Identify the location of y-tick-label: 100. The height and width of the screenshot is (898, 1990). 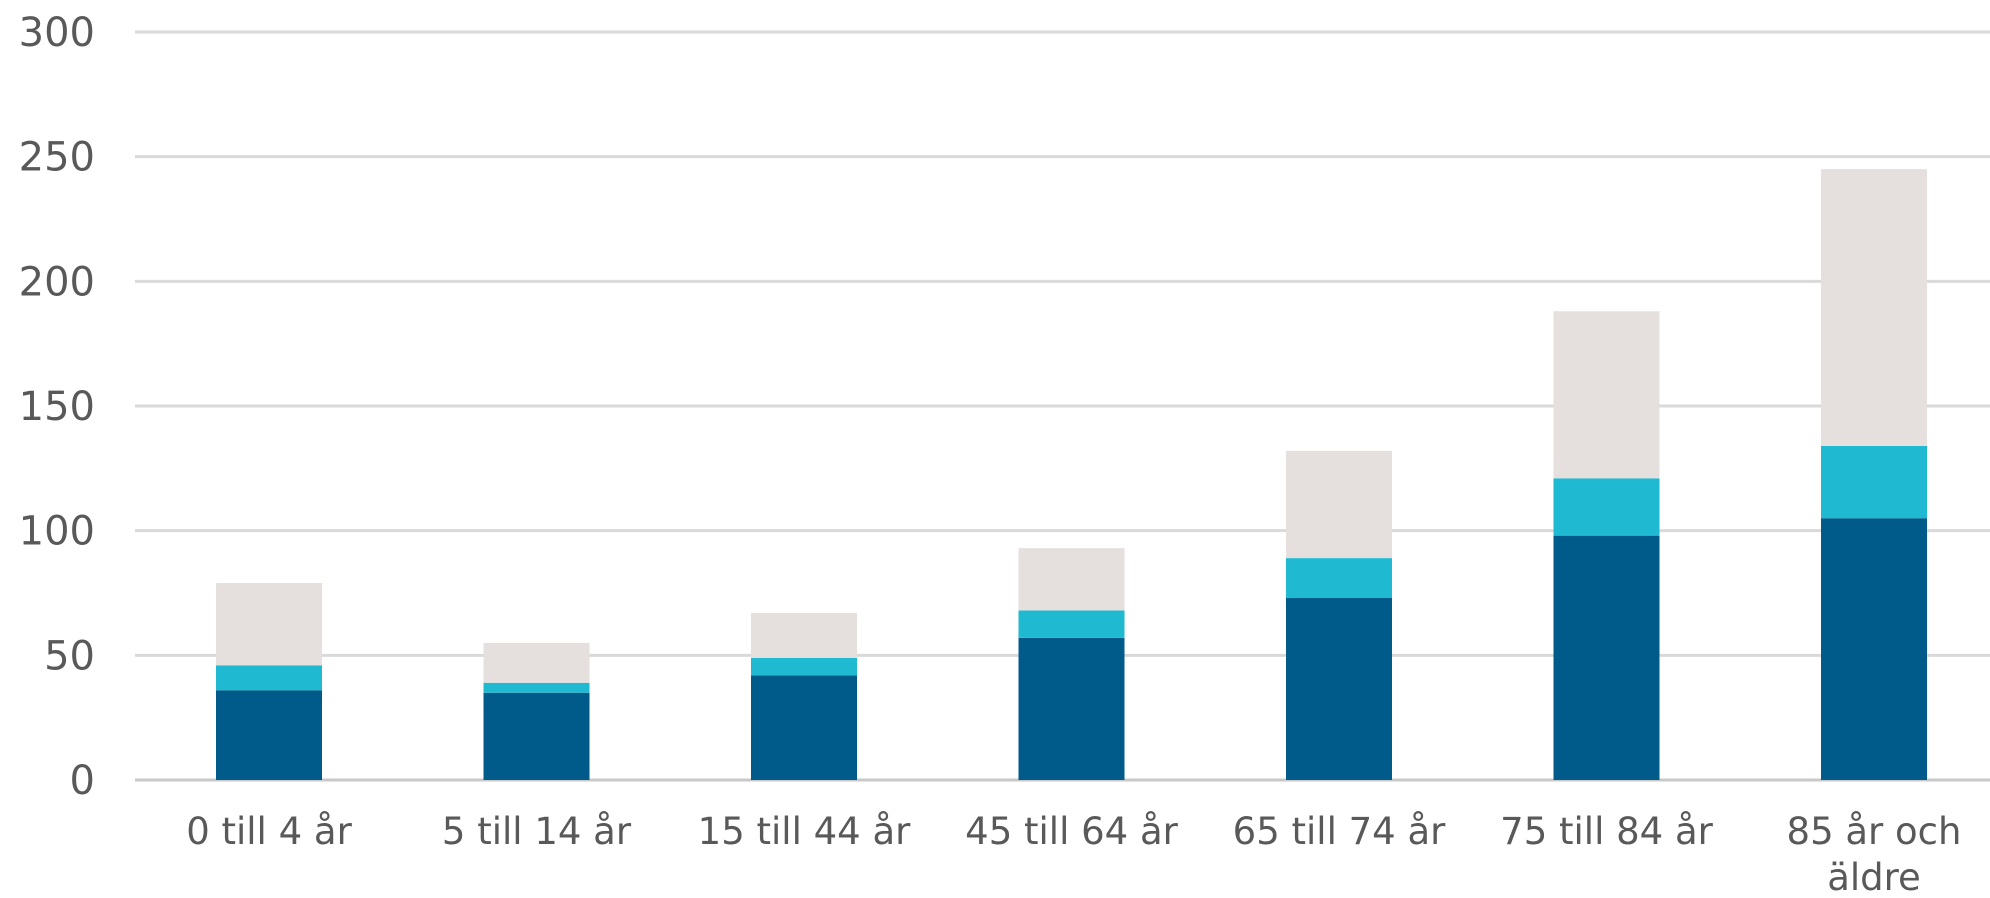
(57, 532).